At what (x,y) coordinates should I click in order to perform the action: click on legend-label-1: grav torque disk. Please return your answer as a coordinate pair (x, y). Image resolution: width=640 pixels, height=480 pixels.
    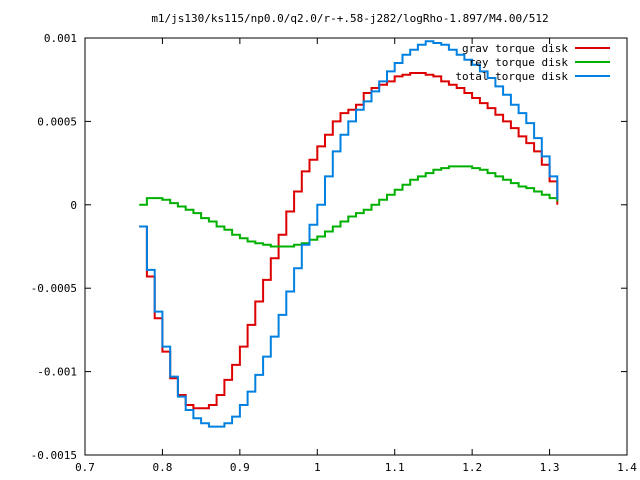
    Looking at the image, I should click on (515, 48).